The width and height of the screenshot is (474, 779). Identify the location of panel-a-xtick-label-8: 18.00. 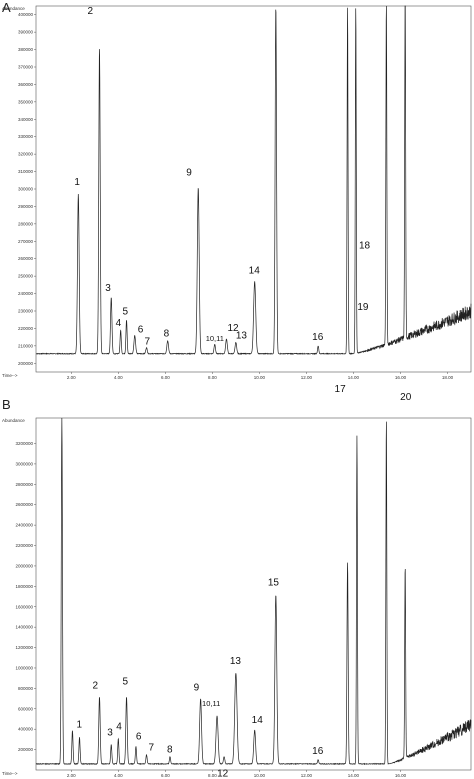
(448, 377).